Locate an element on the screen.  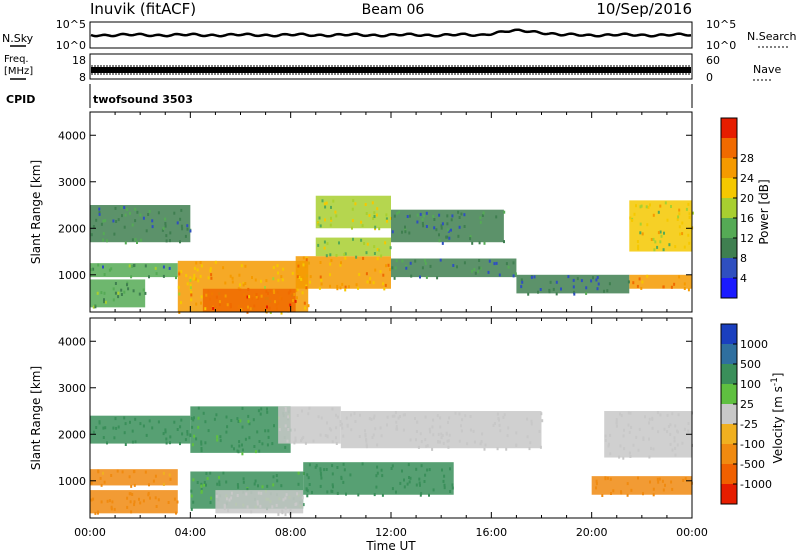
heatmap-cell is located at coordinates (249, 300).